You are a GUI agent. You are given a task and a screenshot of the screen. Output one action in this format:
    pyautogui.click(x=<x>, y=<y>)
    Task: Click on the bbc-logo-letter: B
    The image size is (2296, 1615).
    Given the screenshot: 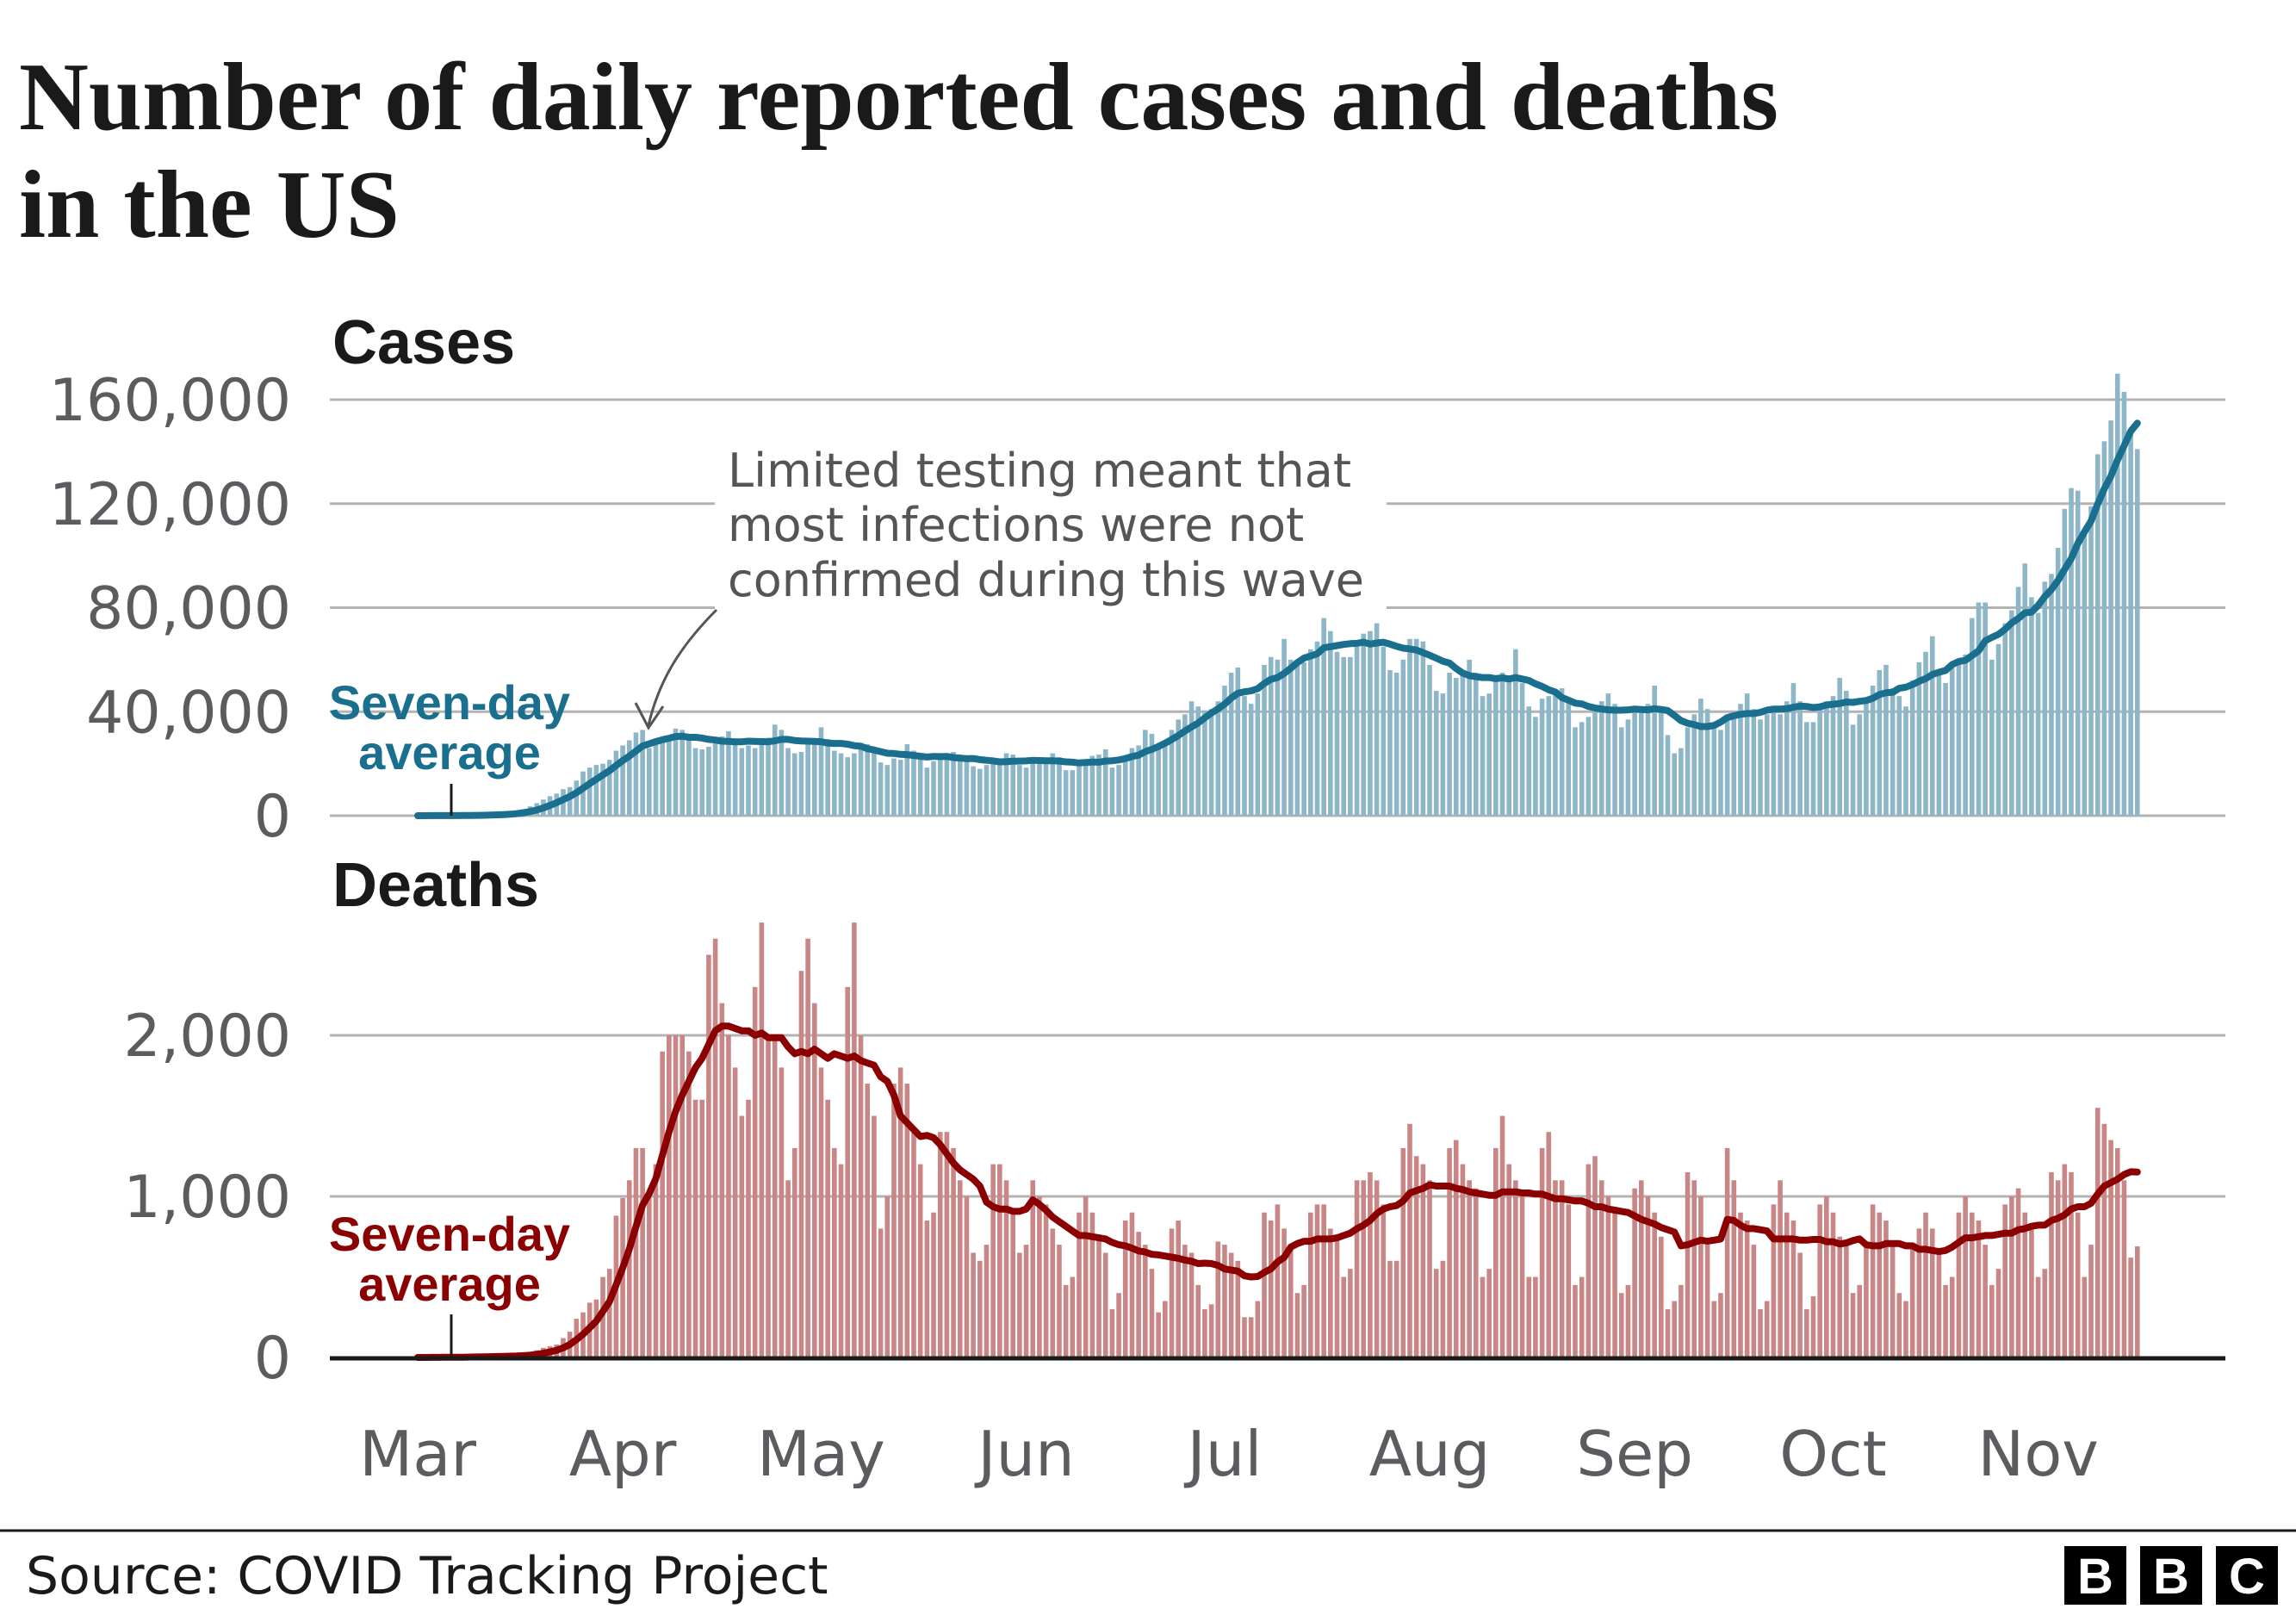 What is the action you would take?
    pyautogui.click(x=2171, y=1577)
    